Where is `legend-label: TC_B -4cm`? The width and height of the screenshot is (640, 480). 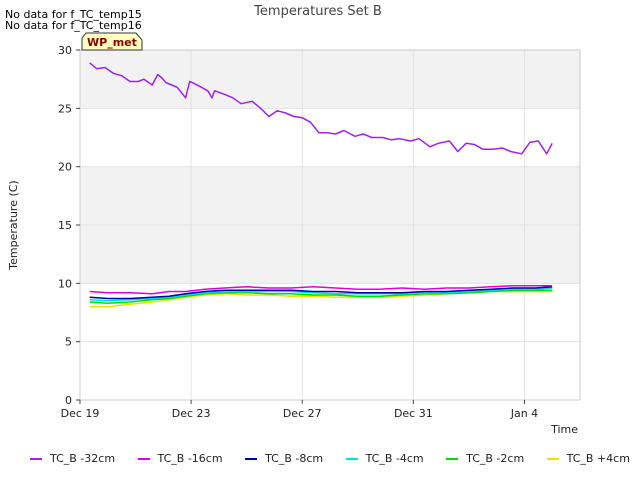
legend-label: TC_B -4cm is located at coordinates (394, 458).